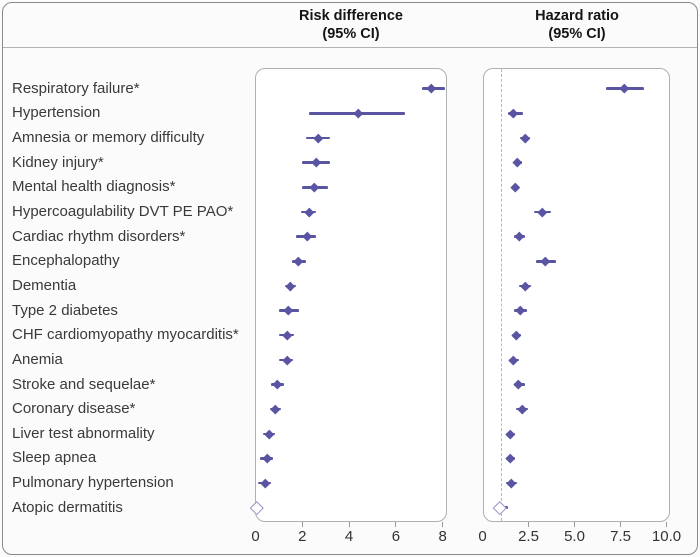 Image resolution: width=700 pixels, height=557 pixels. I want to click on axis-tick-label: 2.5, so click(528, 536).